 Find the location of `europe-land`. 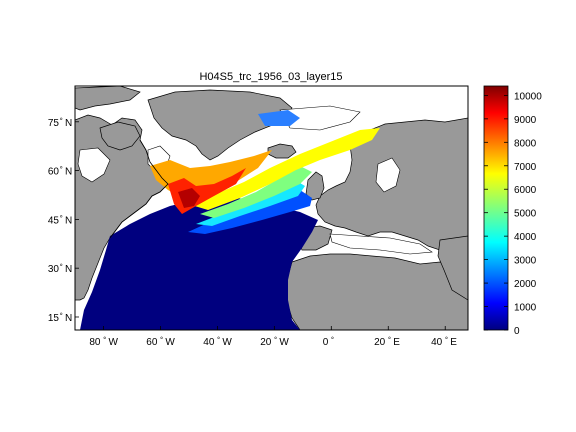

europe-land is located at coordinates (391, 189).